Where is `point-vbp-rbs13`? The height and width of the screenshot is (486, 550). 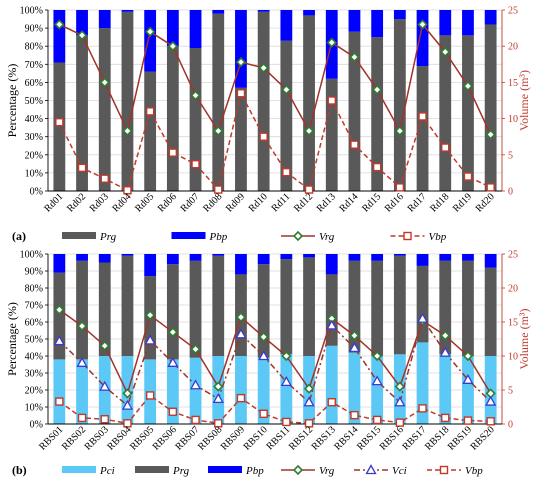
point-vbp-rbs13 is located at coordinates (331, 402).